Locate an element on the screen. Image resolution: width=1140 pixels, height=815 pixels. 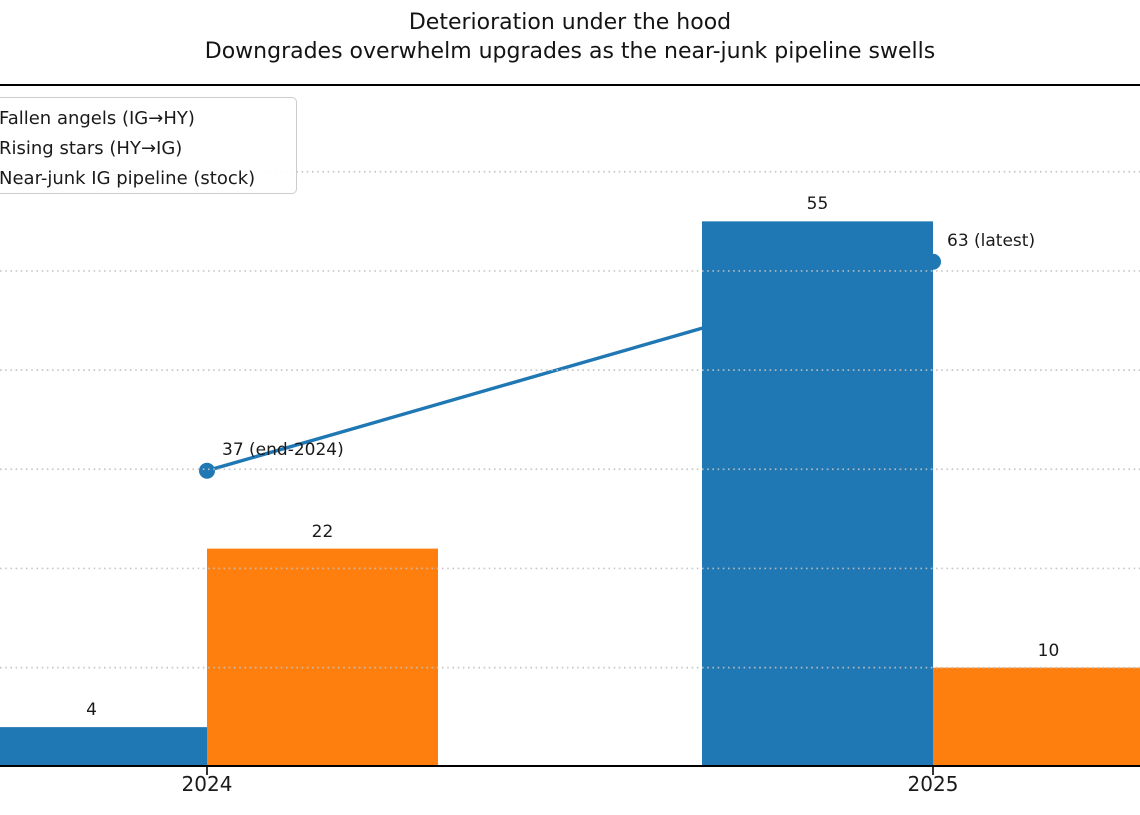
legend-row-near-junk-pipeline: Near-junk IG pipeline (stock) is located at coordinates (148, 178).